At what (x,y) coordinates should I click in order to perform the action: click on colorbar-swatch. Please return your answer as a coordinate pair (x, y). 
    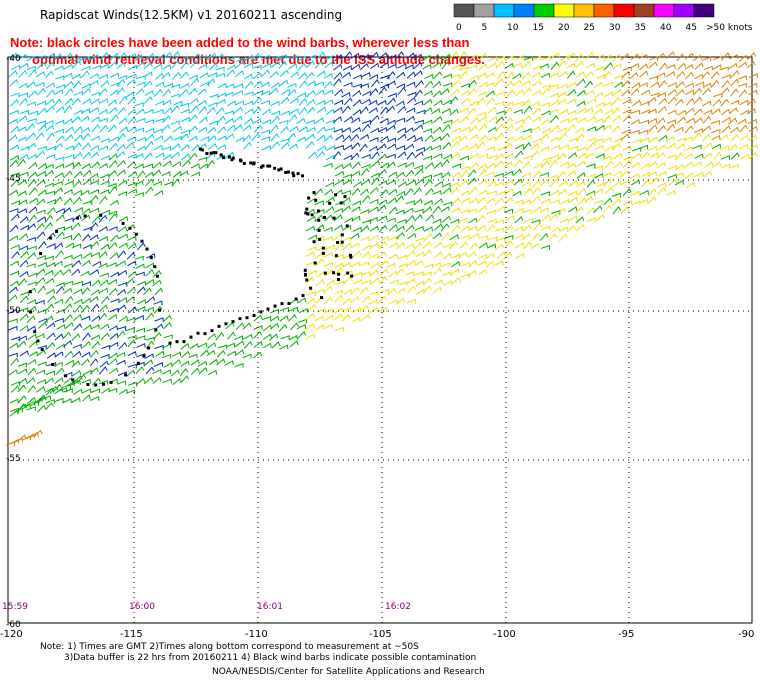
    Looking at the image, I should click on (604, 10).